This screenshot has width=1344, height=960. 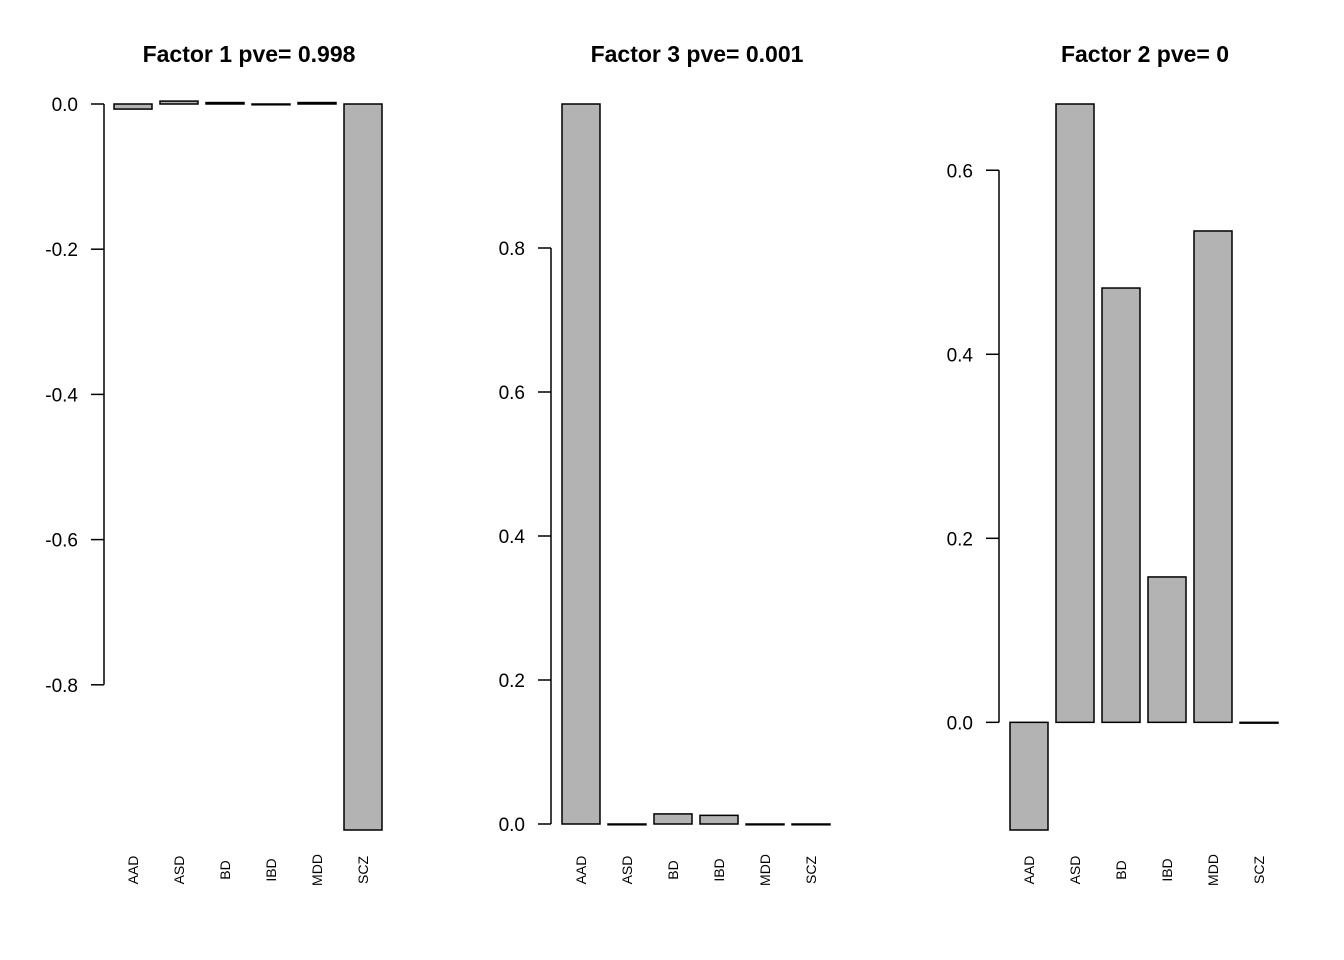 What do you see at coordinates (61, 686) in the screenshot?
I see `y-tick-label: -0.8` at bounding box center [61, 686].